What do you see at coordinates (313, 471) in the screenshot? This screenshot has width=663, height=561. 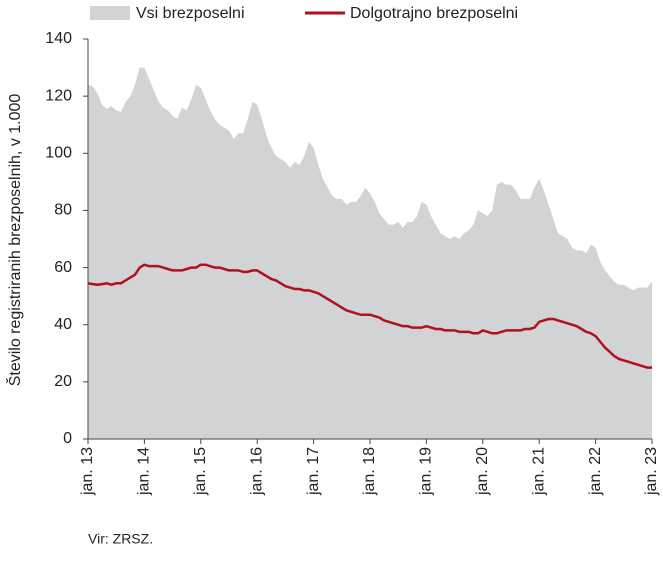 I see `x-tick-label: jan. 17` at bounding box center [313, 471].